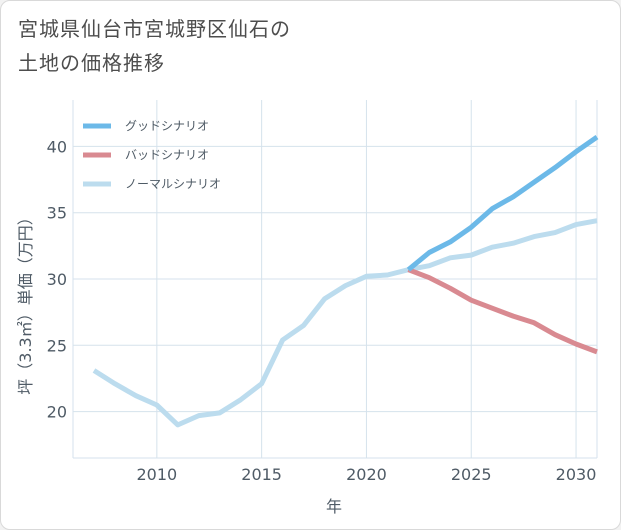 The height and width of the screenshot is (530, 621). Describe the element at coordinates (57, 345) in the screenshot. I see `y-tick-label-25: 25` at that location.